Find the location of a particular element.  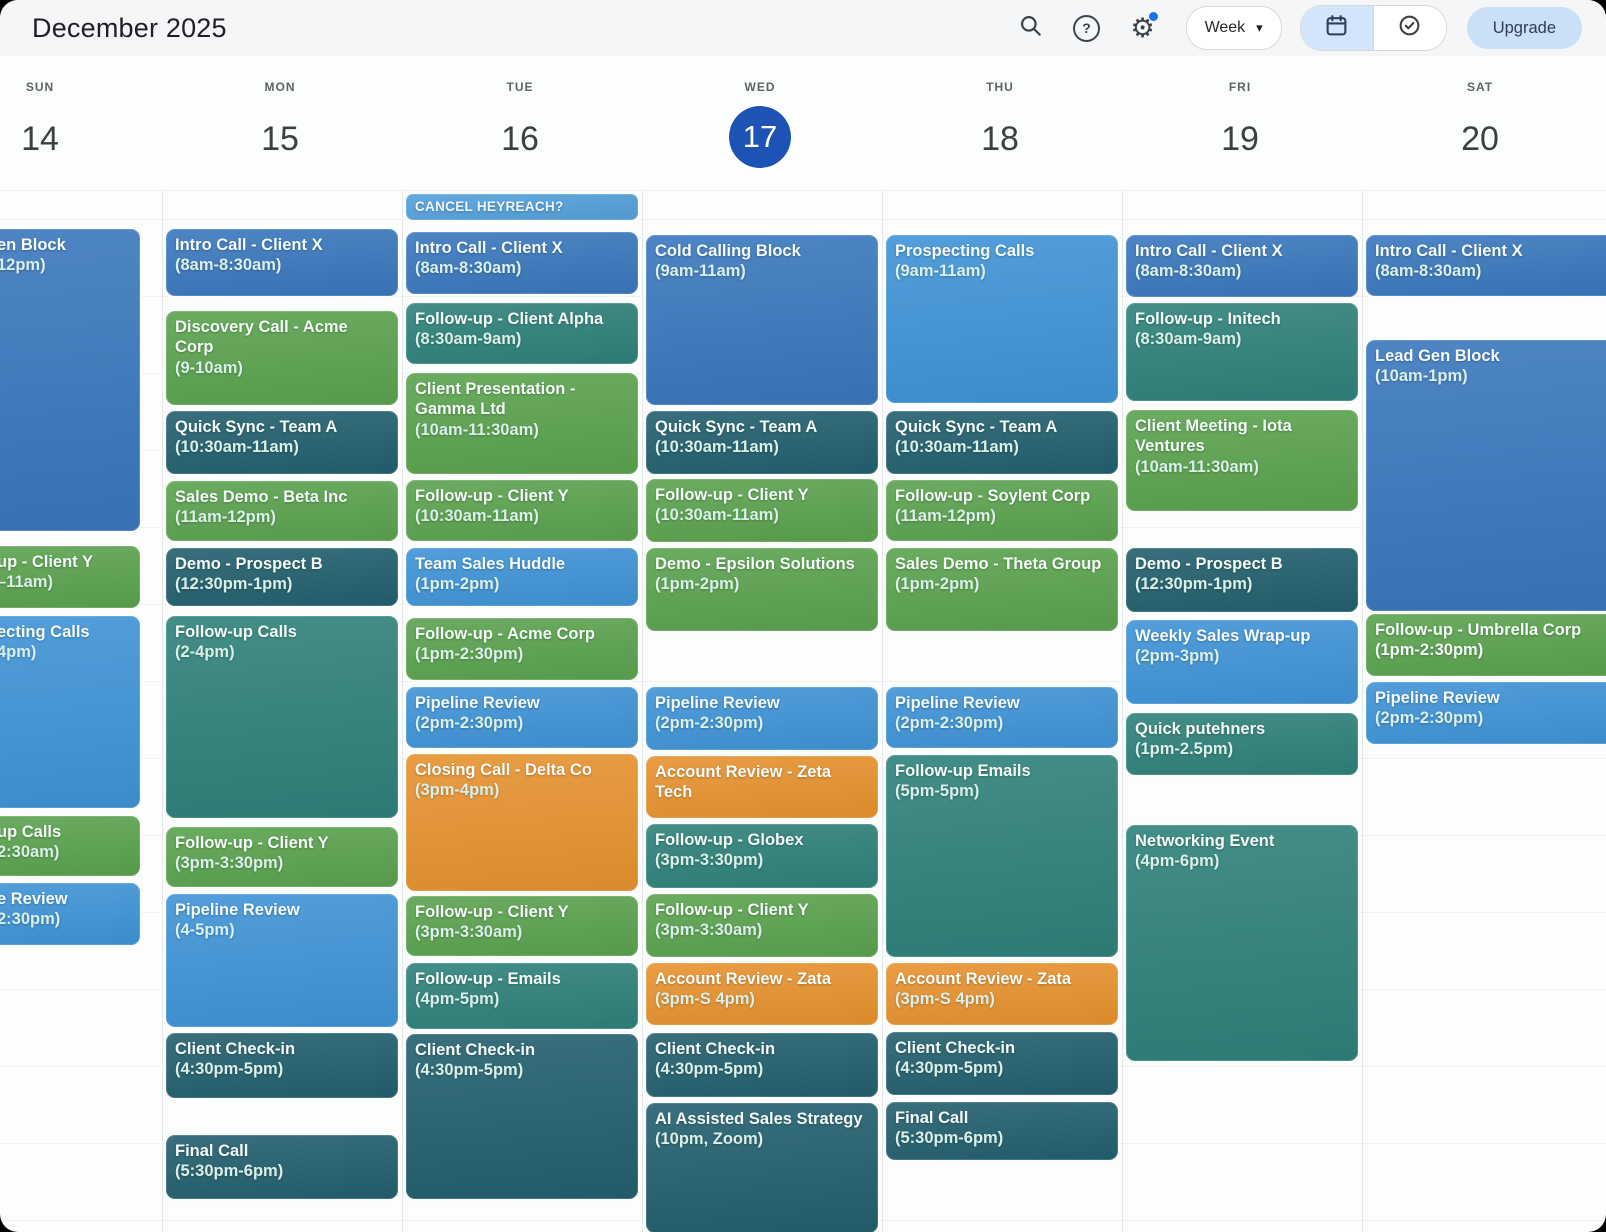

day-header-sat: SAT 20 is located at coordinates (1480, 125).